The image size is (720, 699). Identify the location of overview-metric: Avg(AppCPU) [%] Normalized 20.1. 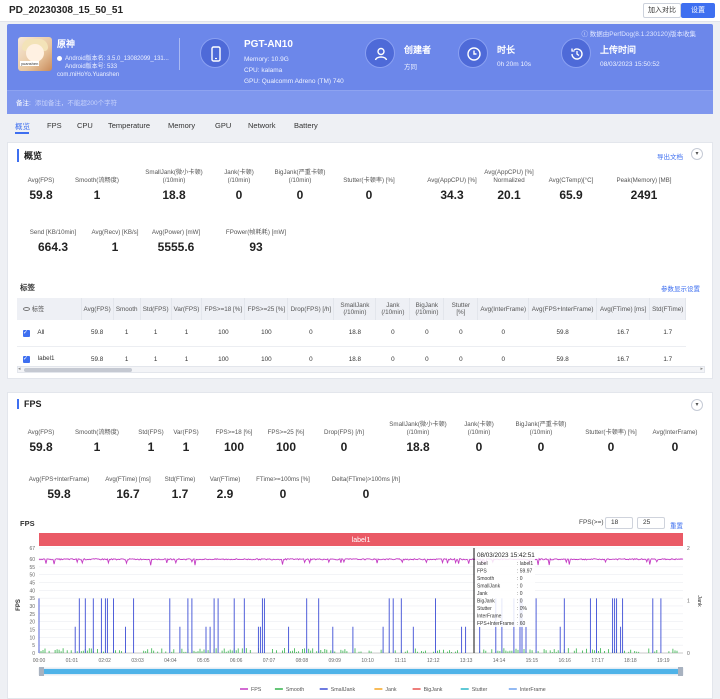
(509, 185).